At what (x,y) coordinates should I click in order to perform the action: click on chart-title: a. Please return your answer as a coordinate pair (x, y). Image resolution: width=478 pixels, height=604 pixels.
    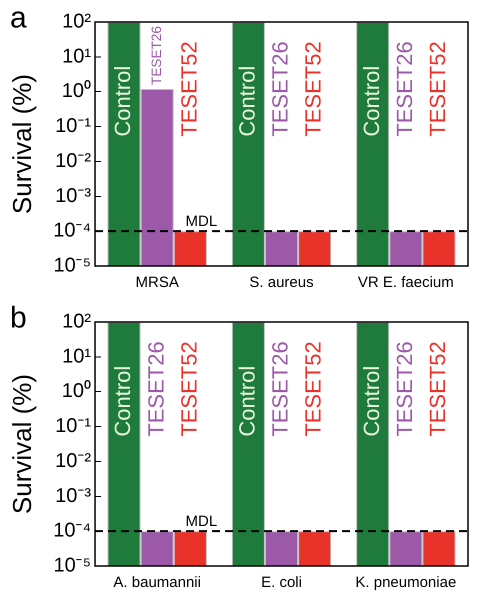
    Looking at the image, I should click on (18, 17).